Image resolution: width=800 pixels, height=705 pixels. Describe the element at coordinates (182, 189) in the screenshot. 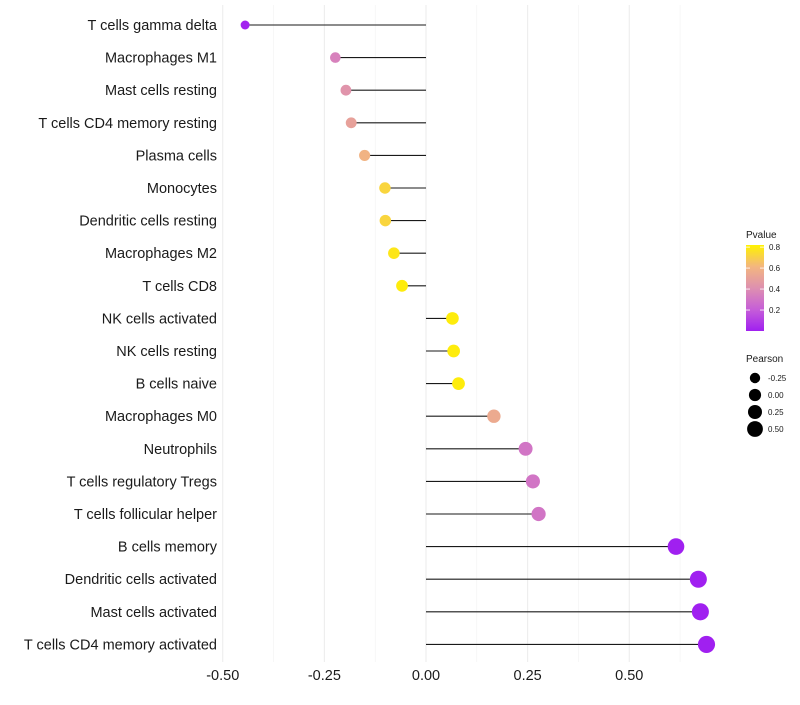

I see `y-category-label: Monocytes` at that location.